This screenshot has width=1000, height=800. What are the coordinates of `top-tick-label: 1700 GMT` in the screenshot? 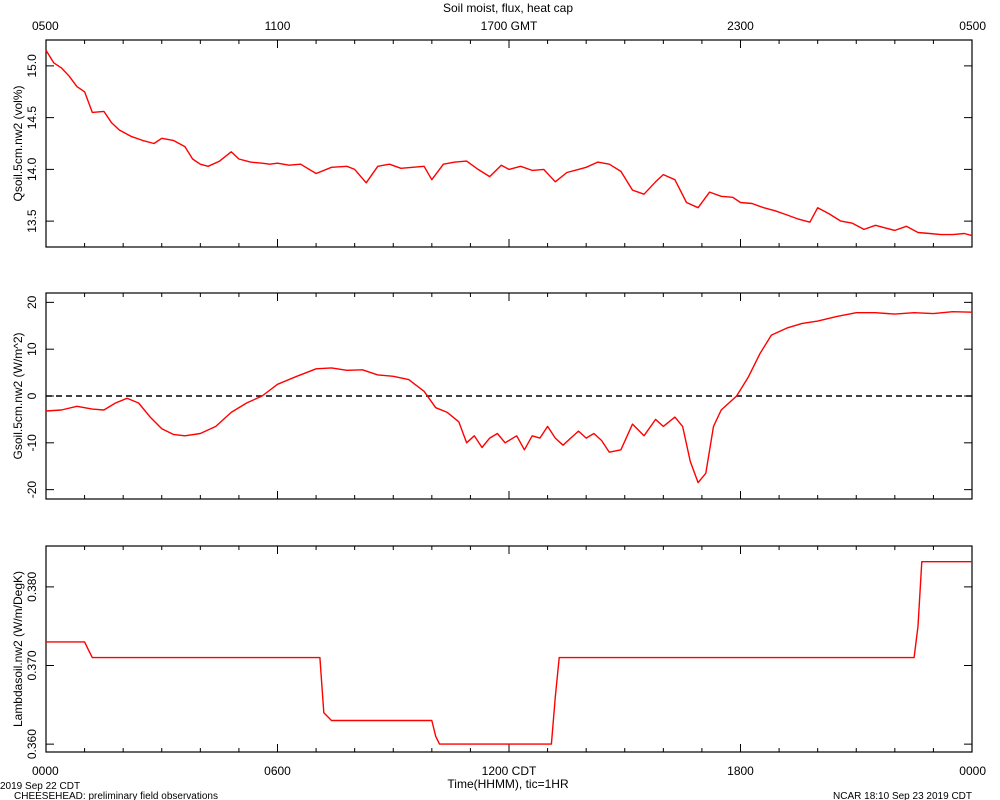 It's located at (509, 26).